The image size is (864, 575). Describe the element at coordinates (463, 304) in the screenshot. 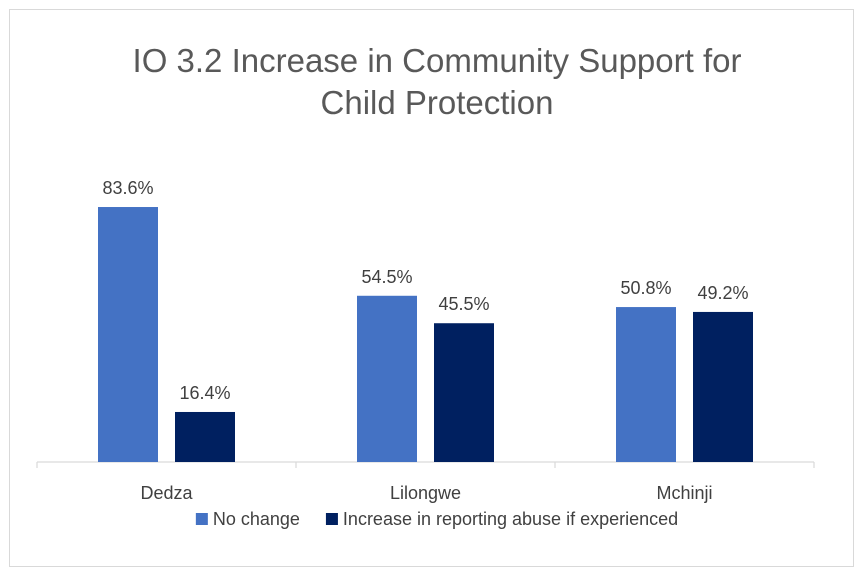

I see `data-label-lilongwe-series-2: 45.5%` at that location.